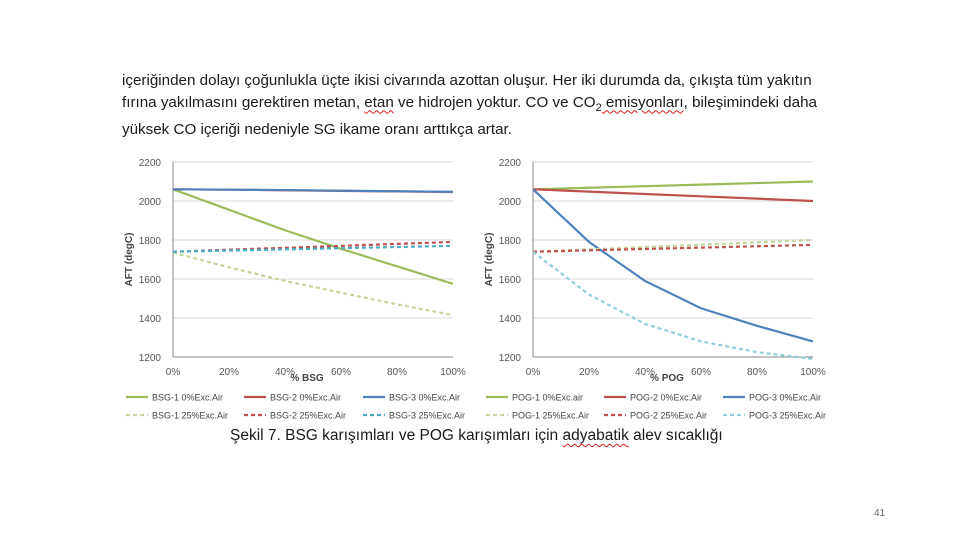 This screenshot has width=960, height=540. What do you see at coordinates (510, 241) in the screenshot?
I see `pog-y-tick-label: 1800` at bounding box center [510, 241].